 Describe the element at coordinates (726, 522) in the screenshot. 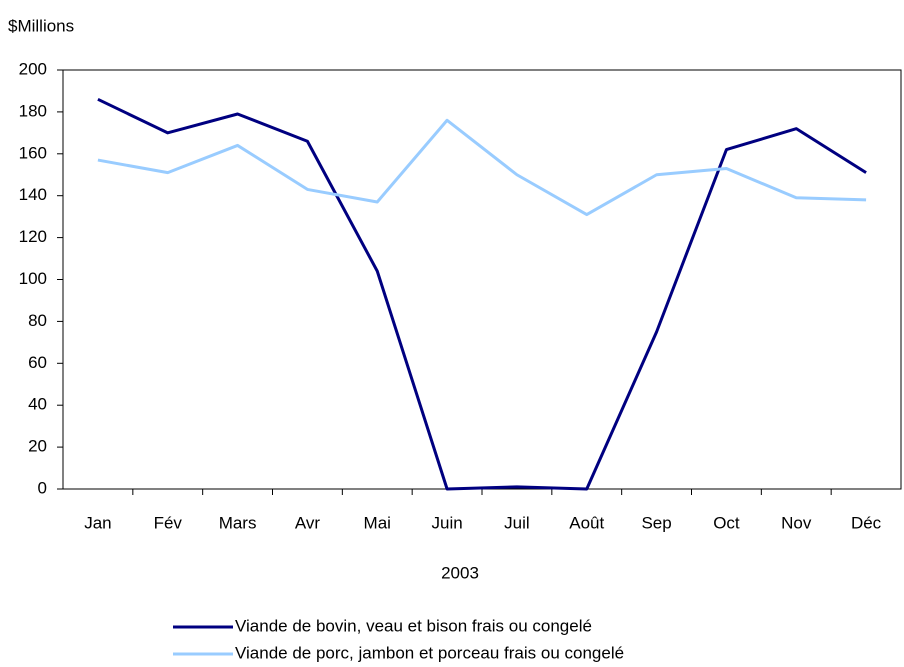

I see `x-tick-label: Oct` at that location.